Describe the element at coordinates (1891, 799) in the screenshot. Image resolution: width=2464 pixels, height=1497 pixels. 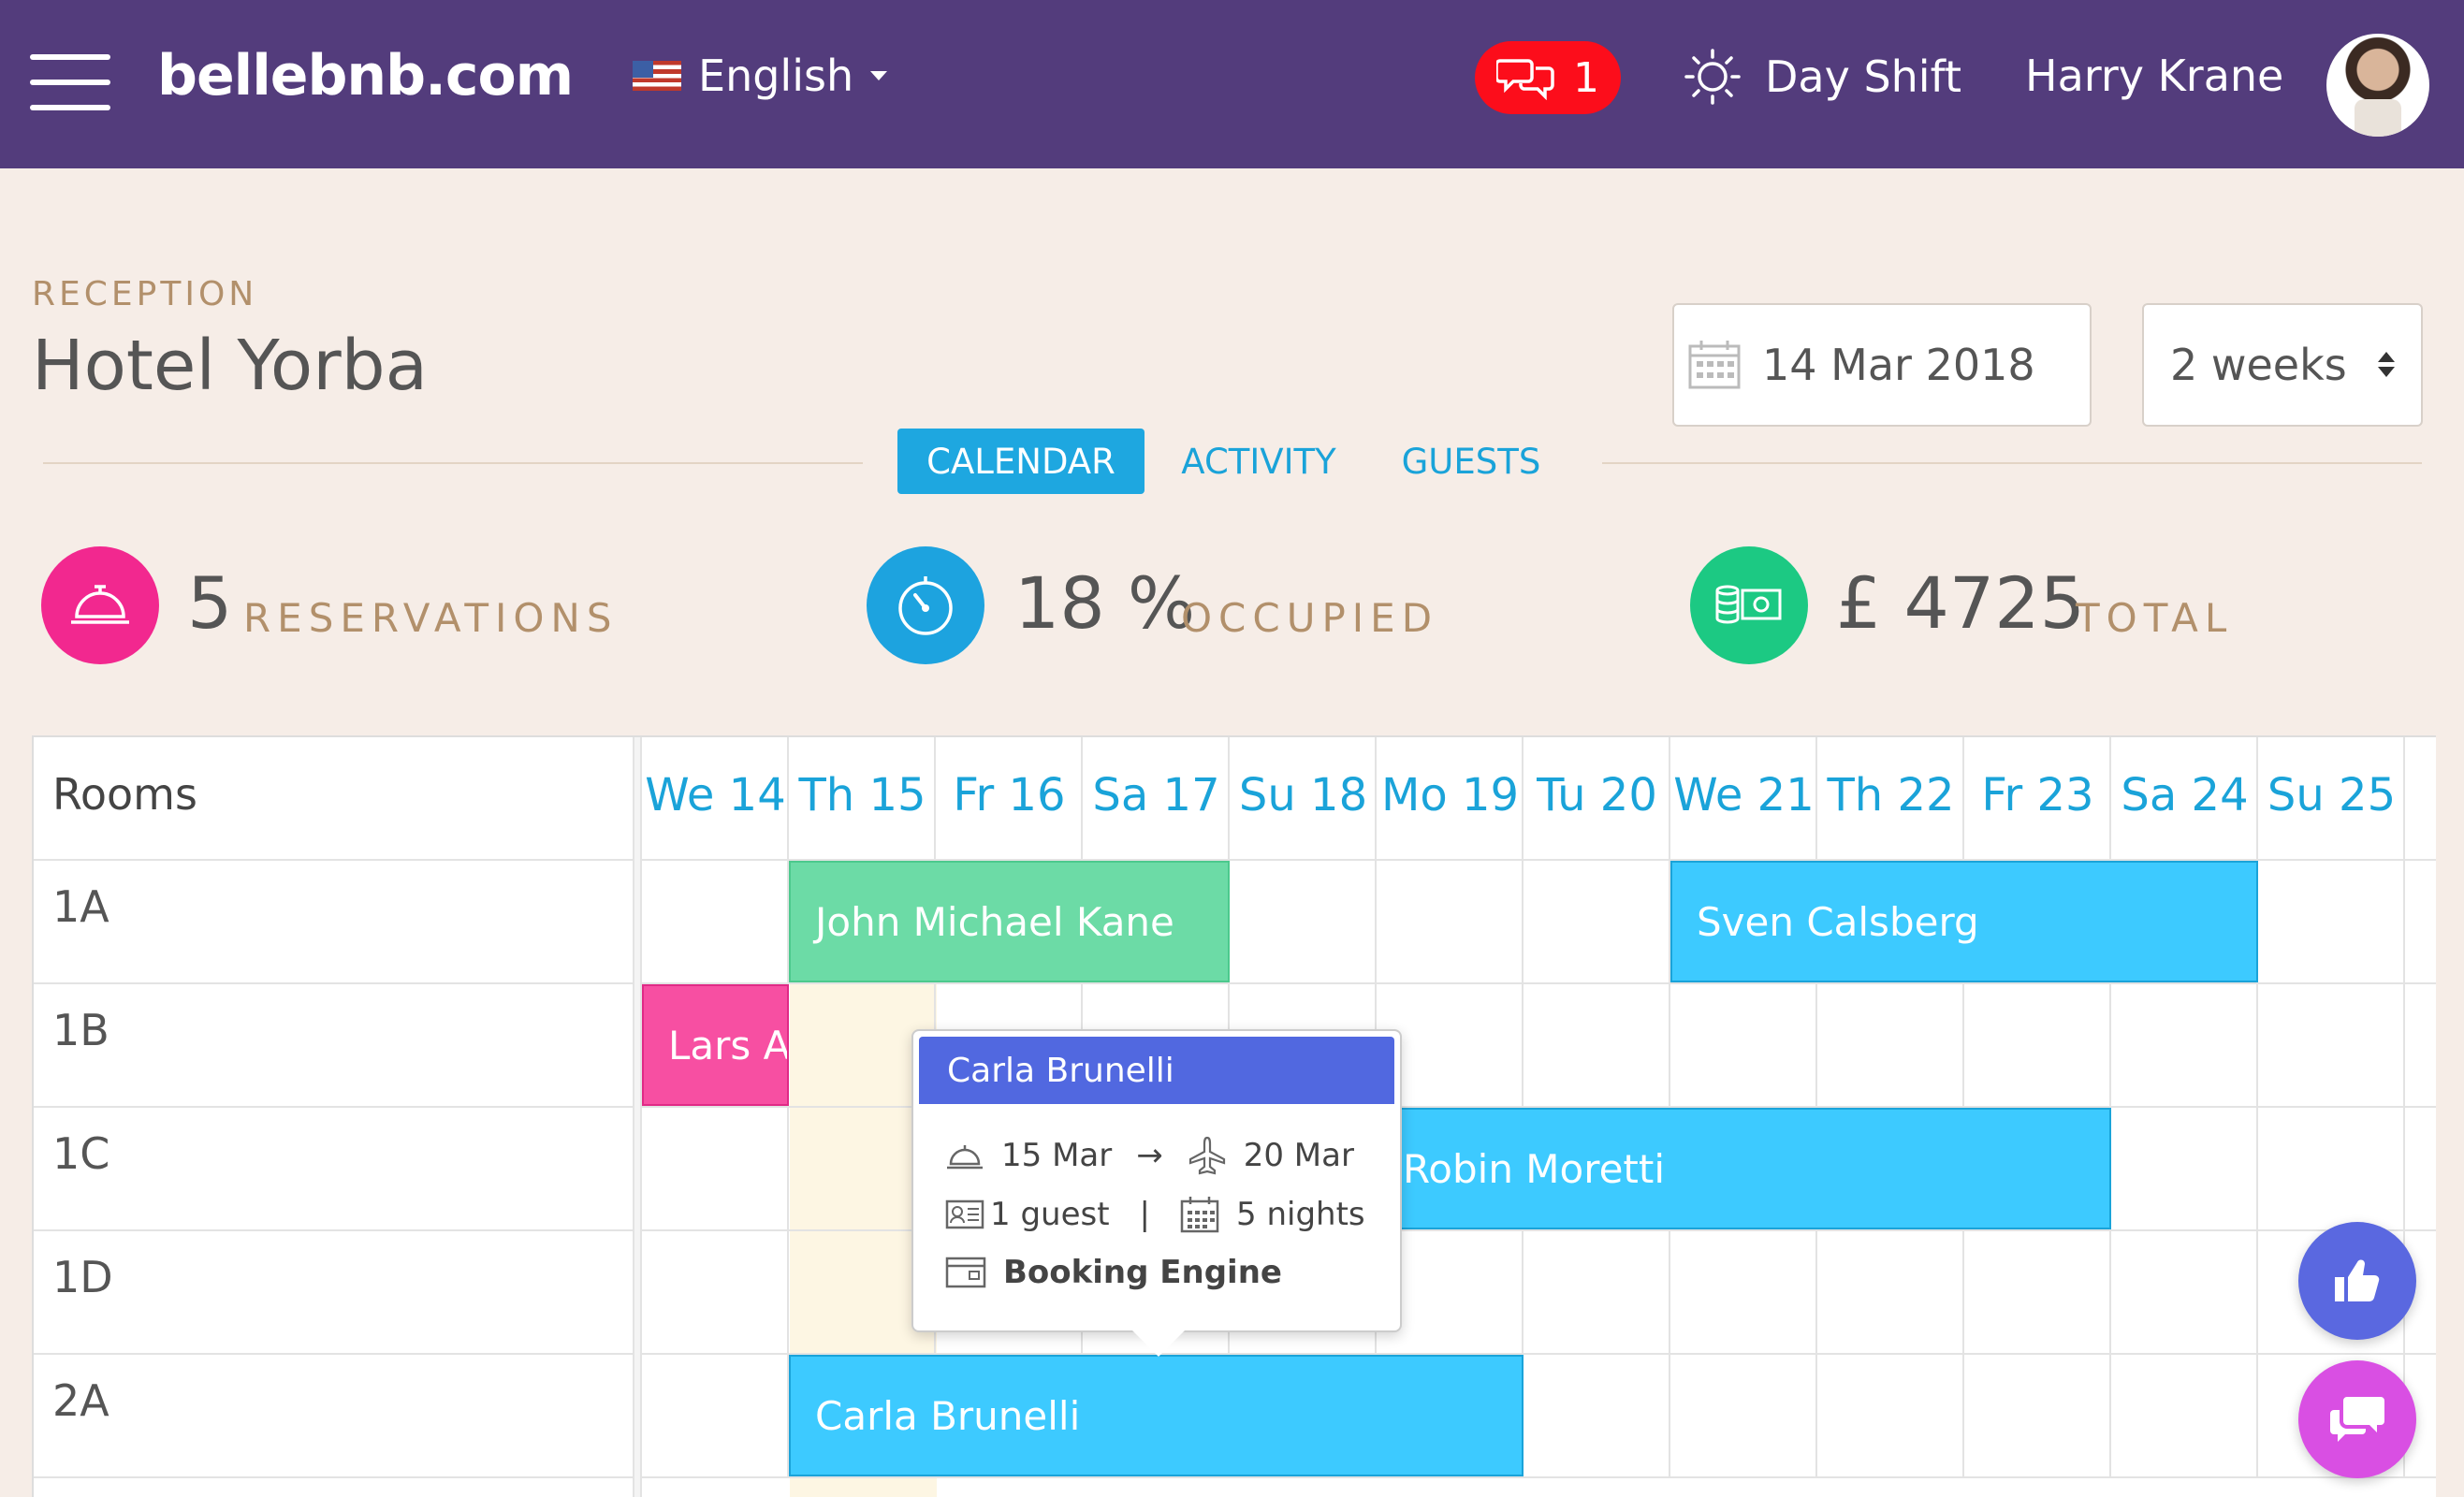
I see `day-header-cell: Th 22` at that location.